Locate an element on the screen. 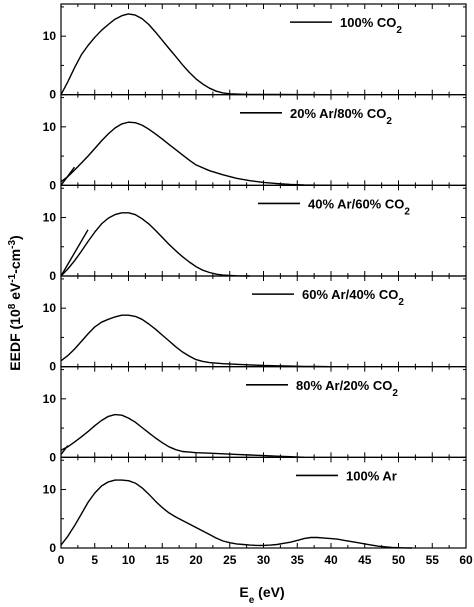  panel-6: 0 10 100% Ar is located at coordinates (255, 505).